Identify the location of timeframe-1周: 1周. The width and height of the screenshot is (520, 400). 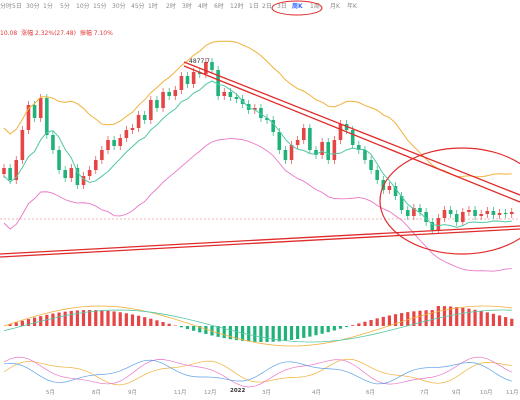
(315, 6).